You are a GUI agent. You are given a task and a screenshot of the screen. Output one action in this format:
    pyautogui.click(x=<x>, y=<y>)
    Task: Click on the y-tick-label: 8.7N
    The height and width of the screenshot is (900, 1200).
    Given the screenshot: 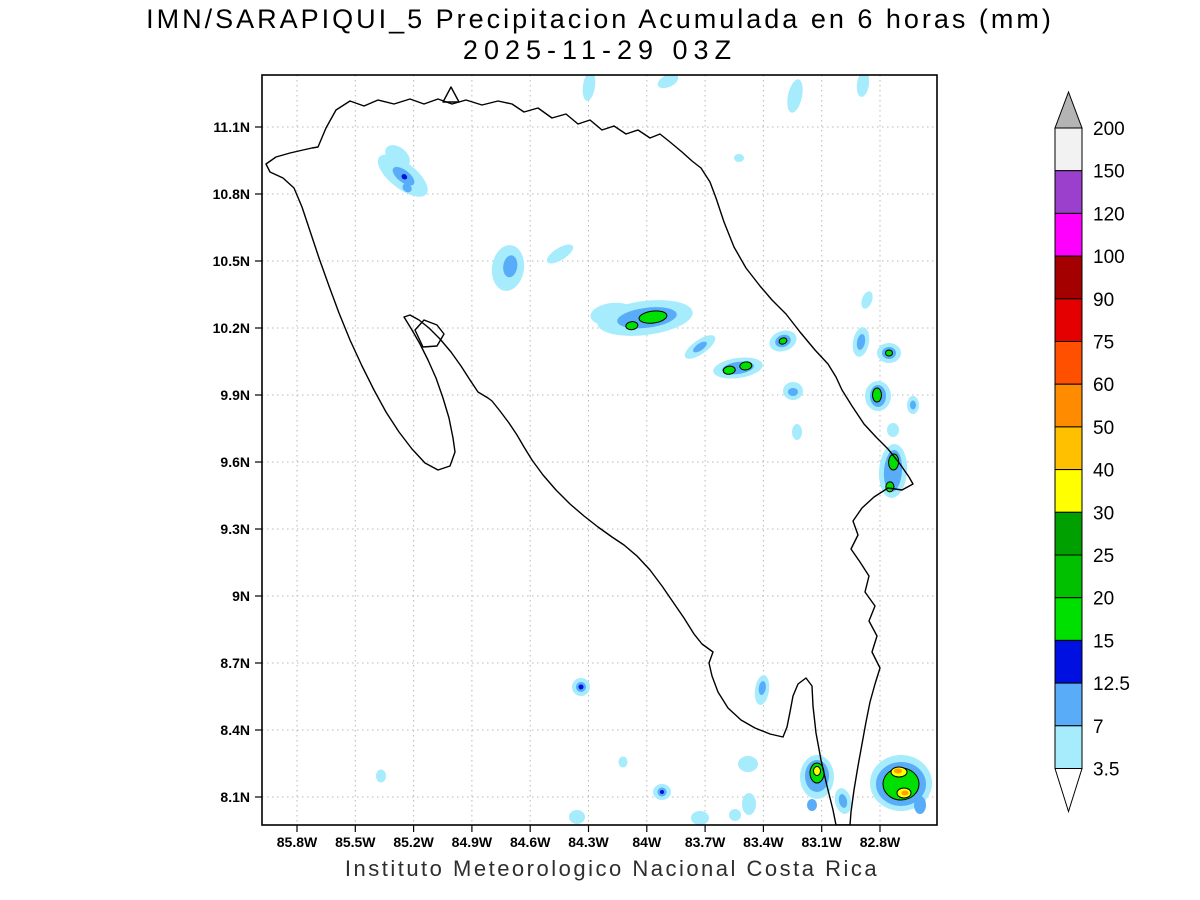 What is the action you would take?
    pyautogui.click(x=235, y=663)
    